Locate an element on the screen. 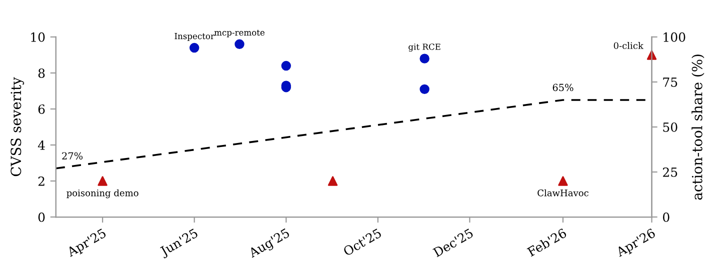  y-tick-label: 4 is located at coordinates (41, 145).